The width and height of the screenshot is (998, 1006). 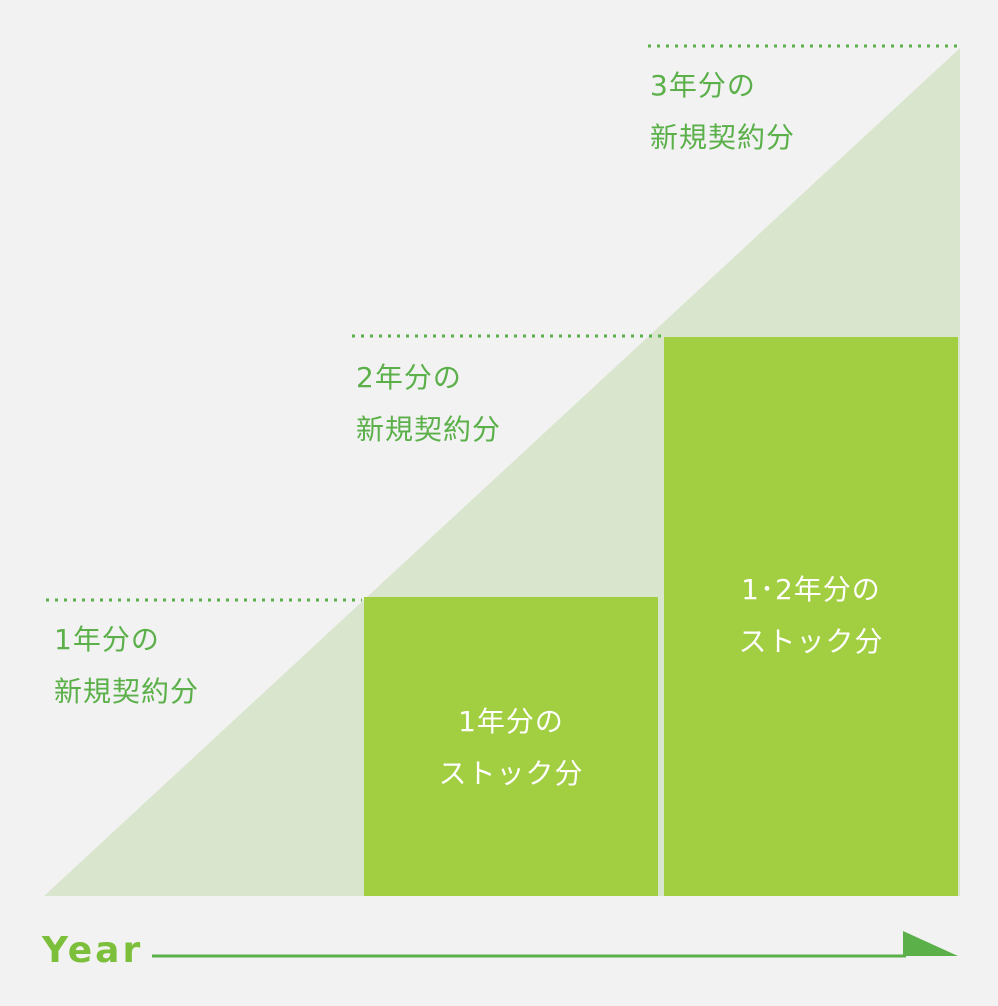 What do you see at coordinates (555, 944) in the screenshot?
I see `arrow-right-icon` at bounding box center [555, 944].